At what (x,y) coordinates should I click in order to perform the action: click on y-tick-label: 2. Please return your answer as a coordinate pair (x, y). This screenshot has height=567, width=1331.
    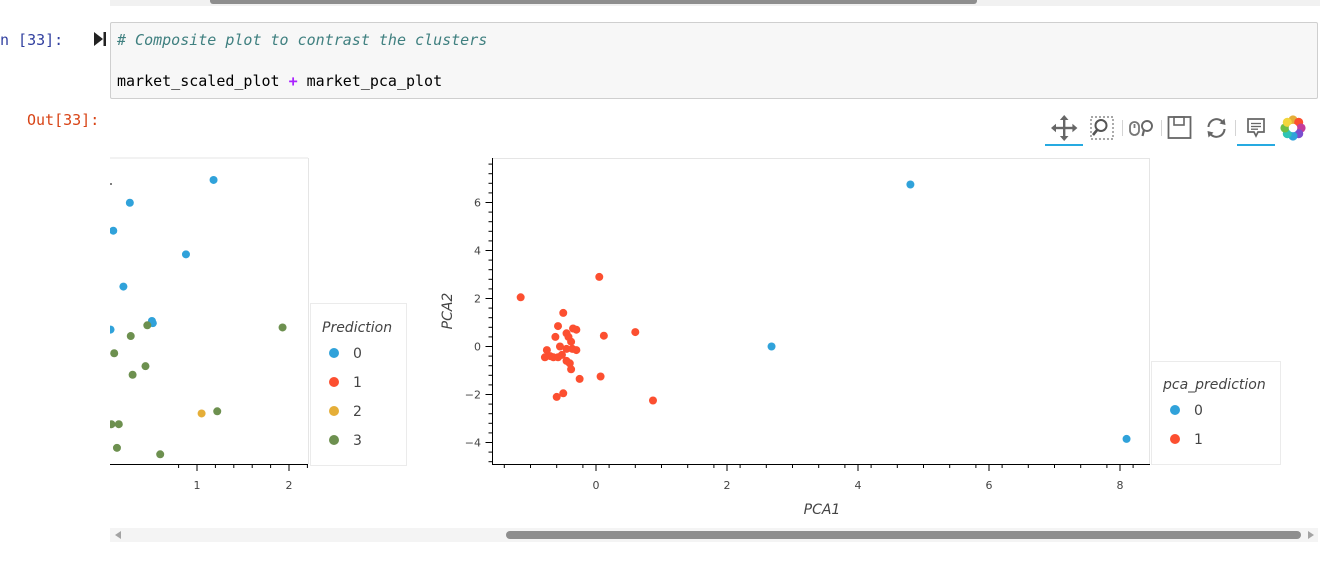
    Looking at the image, I should click on (477, 299).